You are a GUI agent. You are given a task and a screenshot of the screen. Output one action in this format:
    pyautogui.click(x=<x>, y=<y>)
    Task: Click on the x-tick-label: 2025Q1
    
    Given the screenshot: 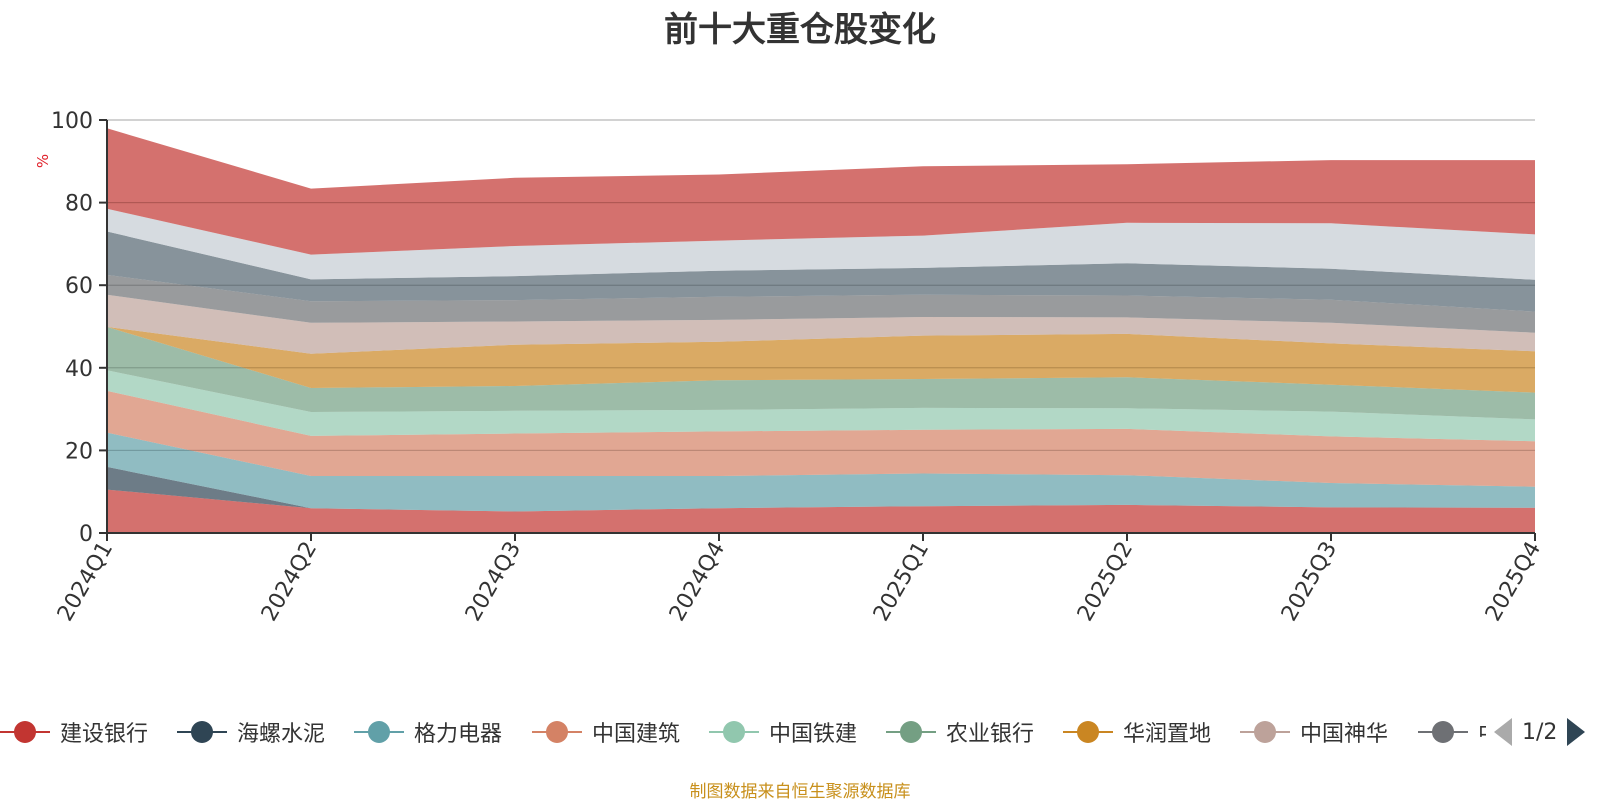 What is the action you would take?
    pyautogui.click(x=901, y=582)
    